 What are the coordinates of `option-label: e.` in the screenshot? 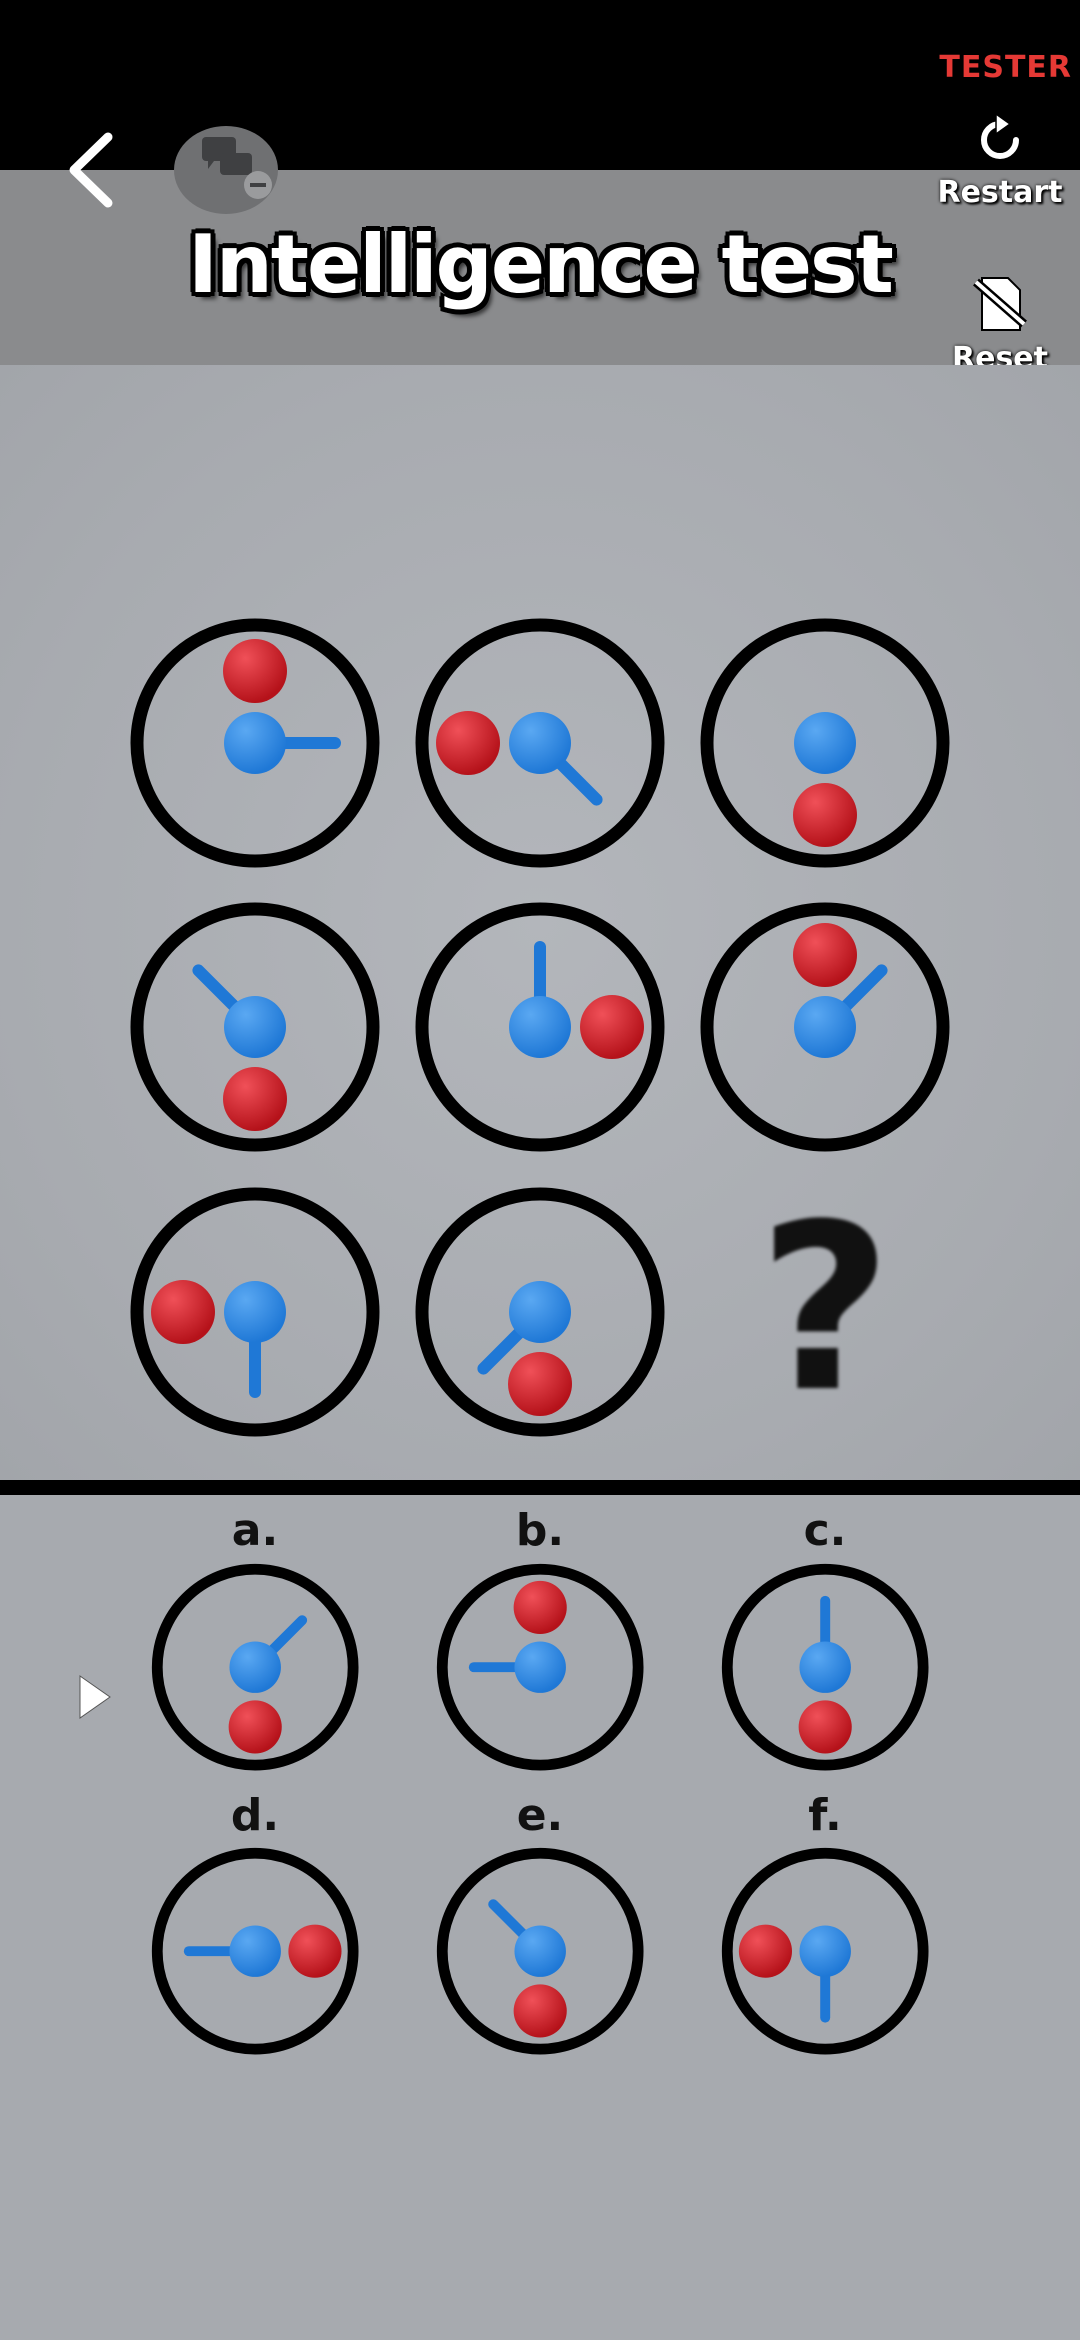 It's located at (540, 1815).